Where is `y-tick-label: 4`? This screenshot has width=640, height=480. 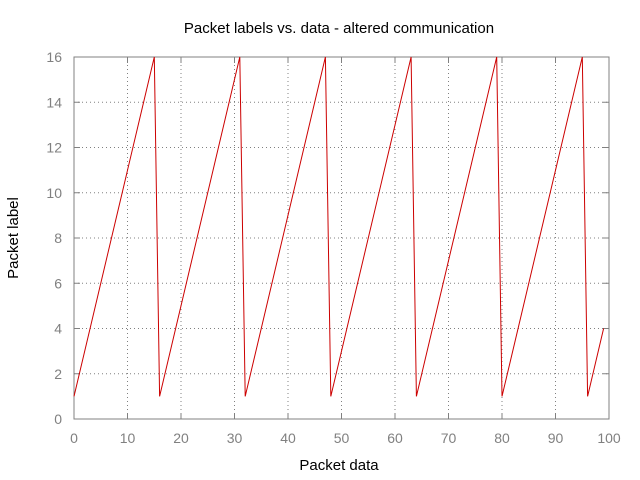
y-tick-label: 4 is located at coordinates (58, 329).